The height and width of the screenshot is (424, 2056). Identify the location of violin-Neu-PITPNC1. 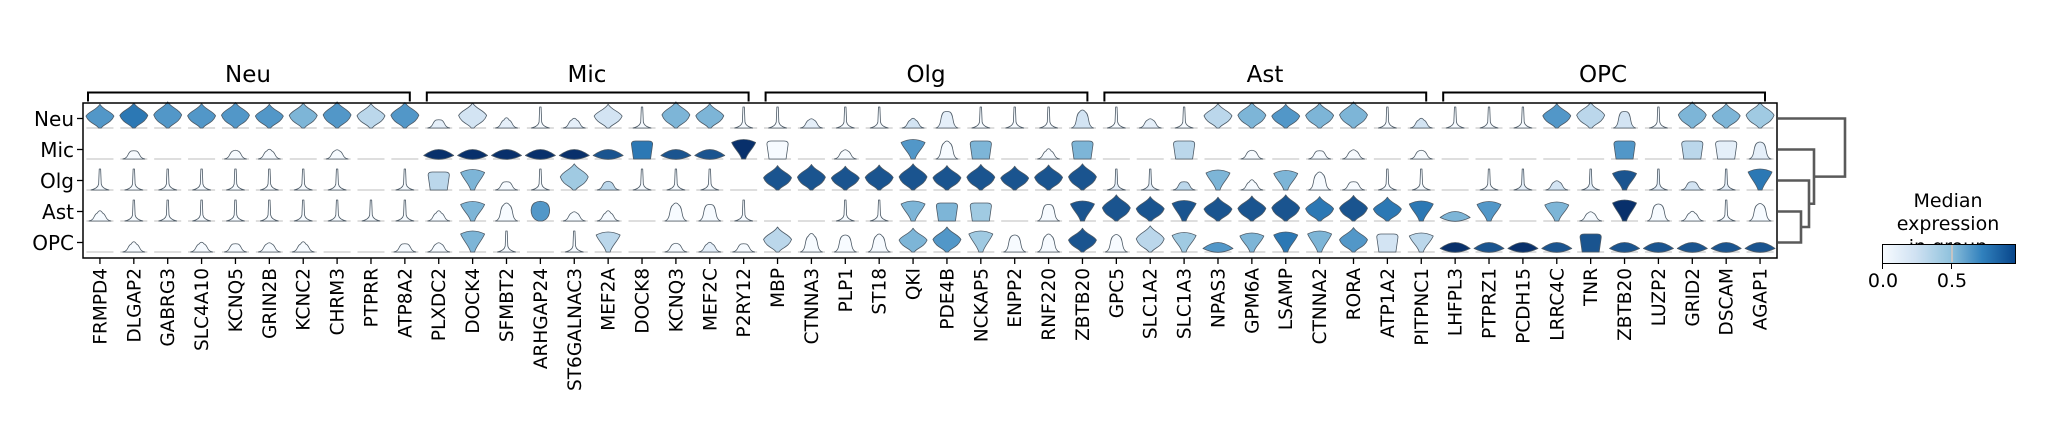
(1421, 123).